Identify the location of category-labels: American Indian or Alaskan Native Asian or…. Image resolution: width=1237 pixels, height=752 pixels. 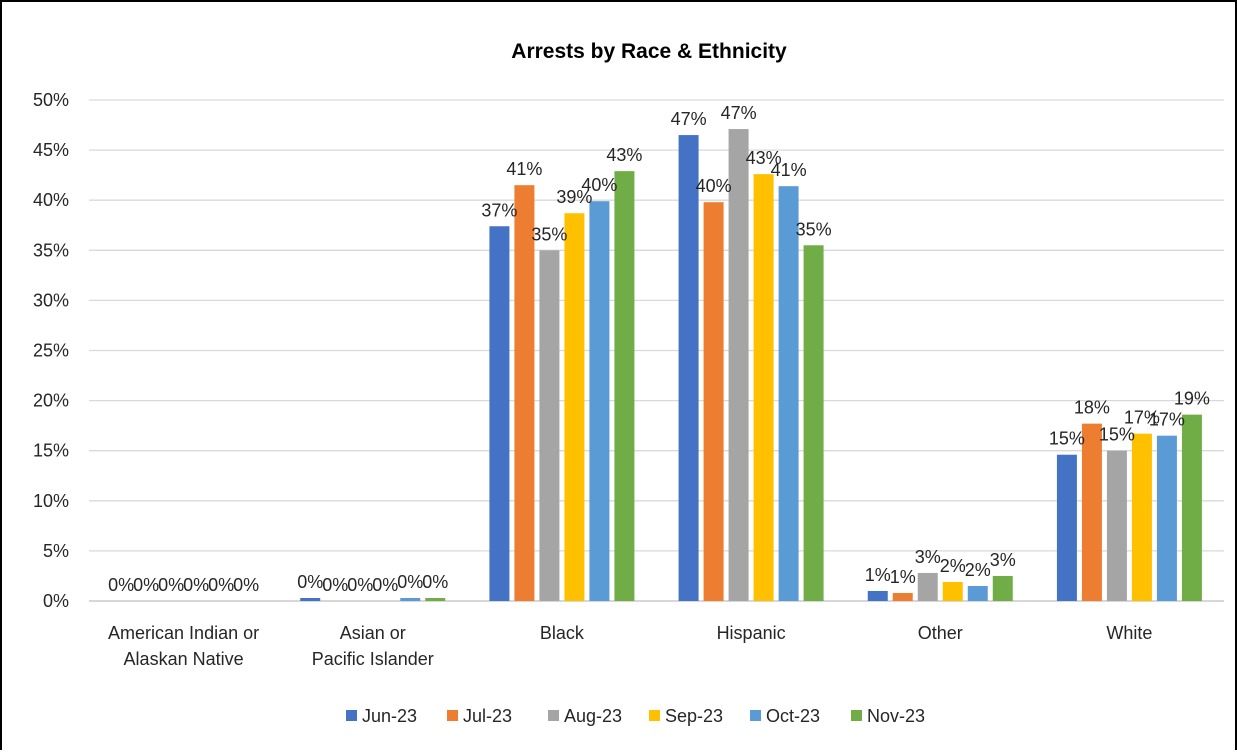
(630, 646).